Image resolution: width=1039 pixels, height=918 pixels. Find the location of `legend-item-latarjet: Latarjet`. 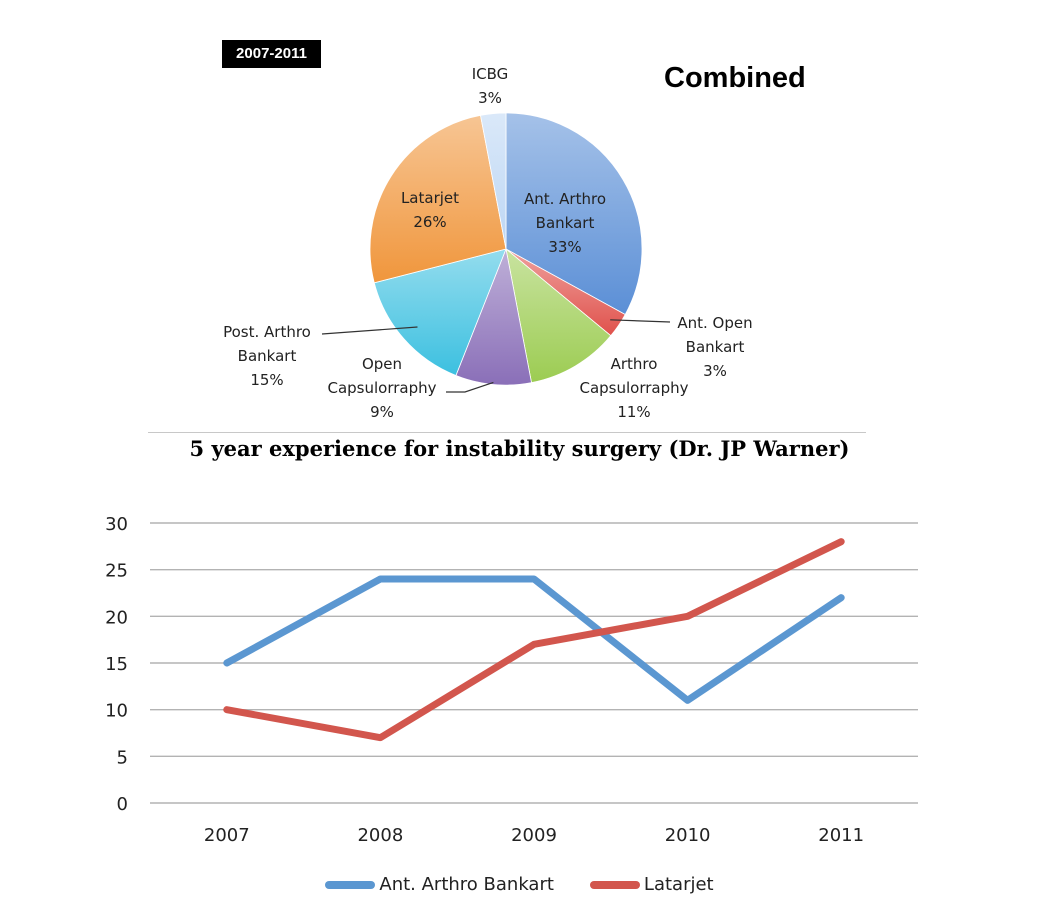

legend-item-latarjet: Latarjet is located at coordinates (651, 884).